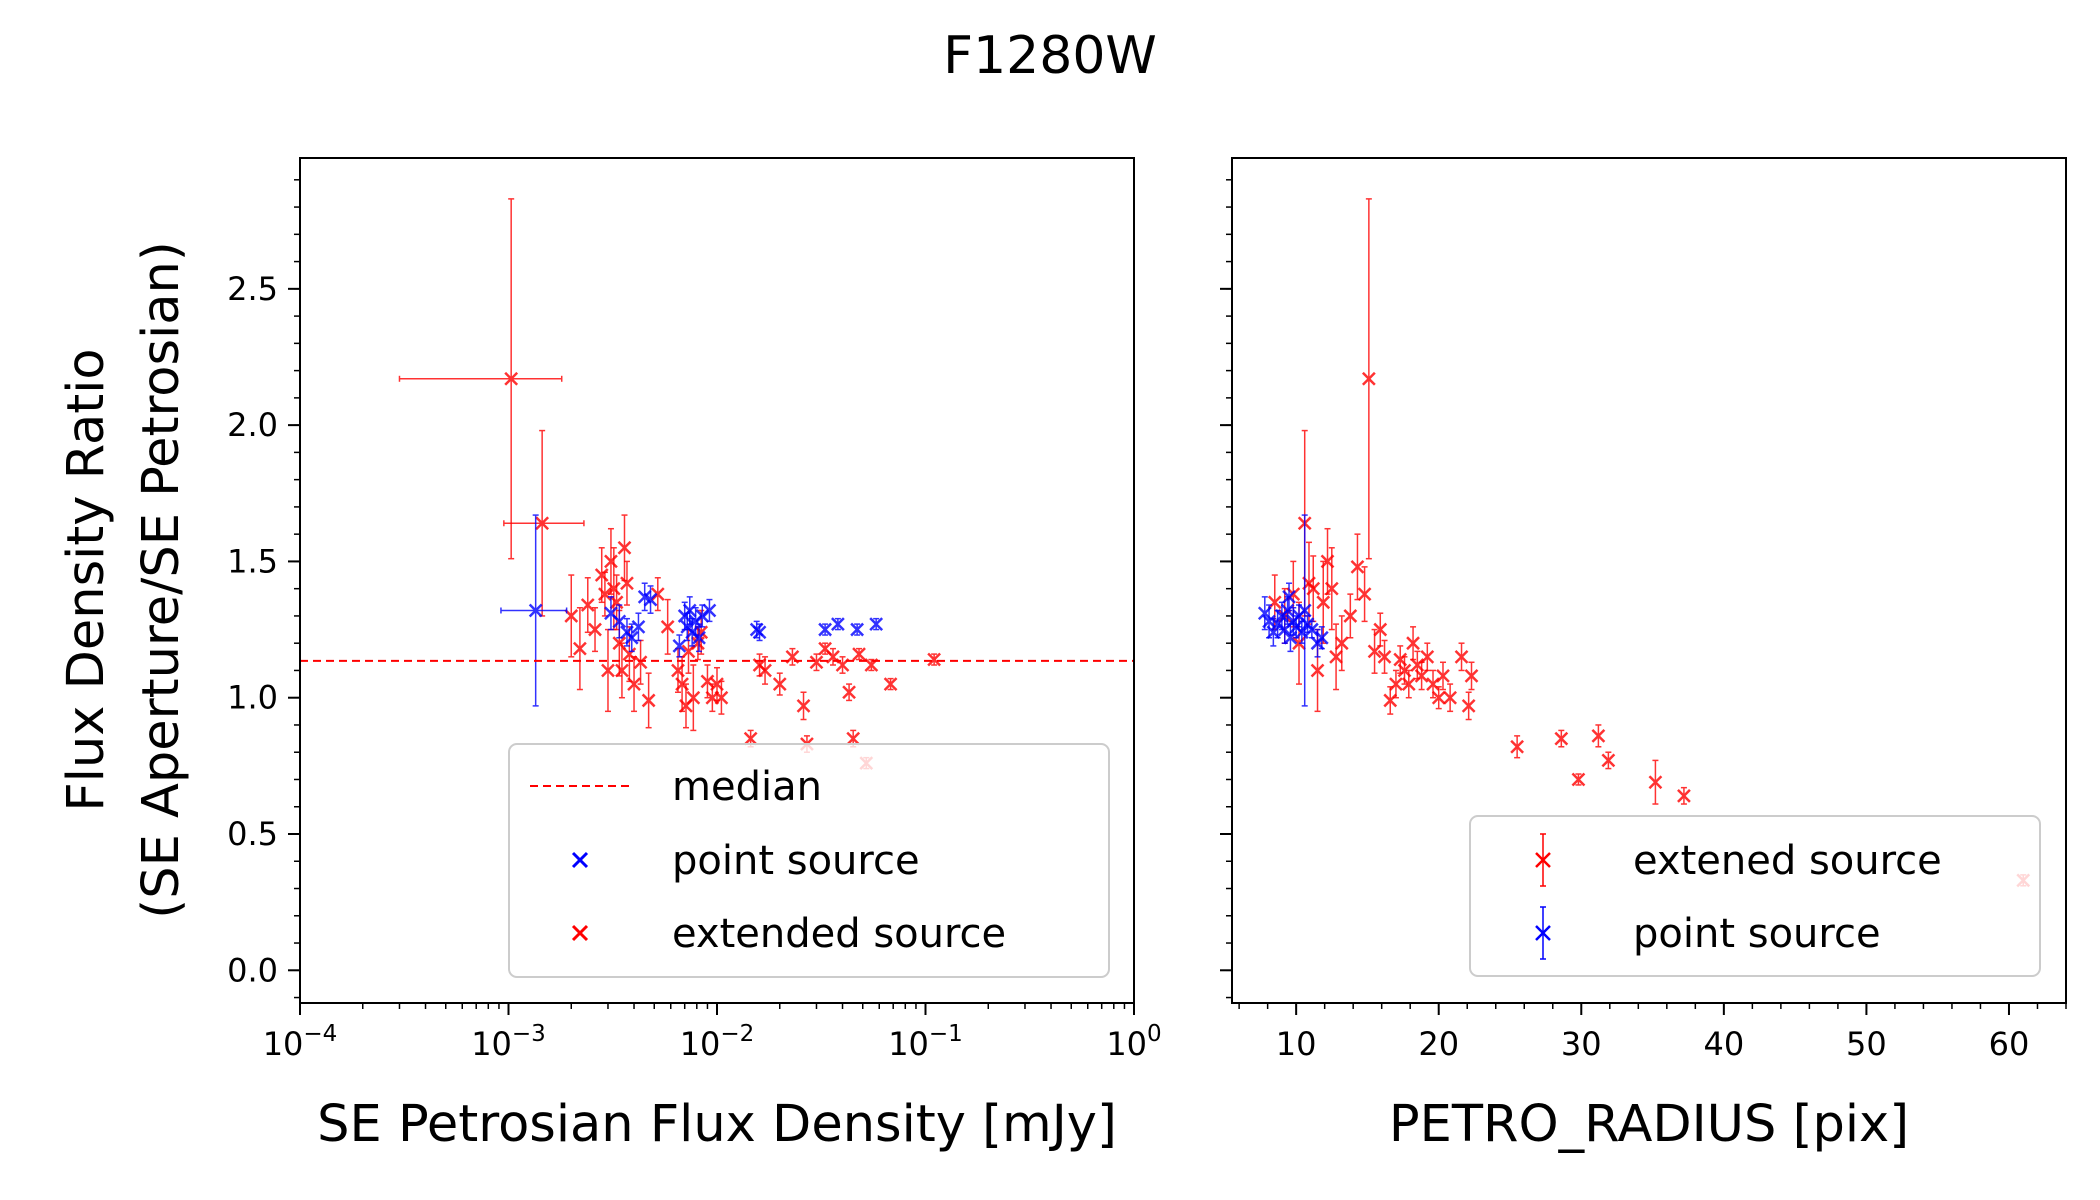 The width and height of the screenshot is (2100, 1200). I want to click on legend-point-x, so click(580, 860).